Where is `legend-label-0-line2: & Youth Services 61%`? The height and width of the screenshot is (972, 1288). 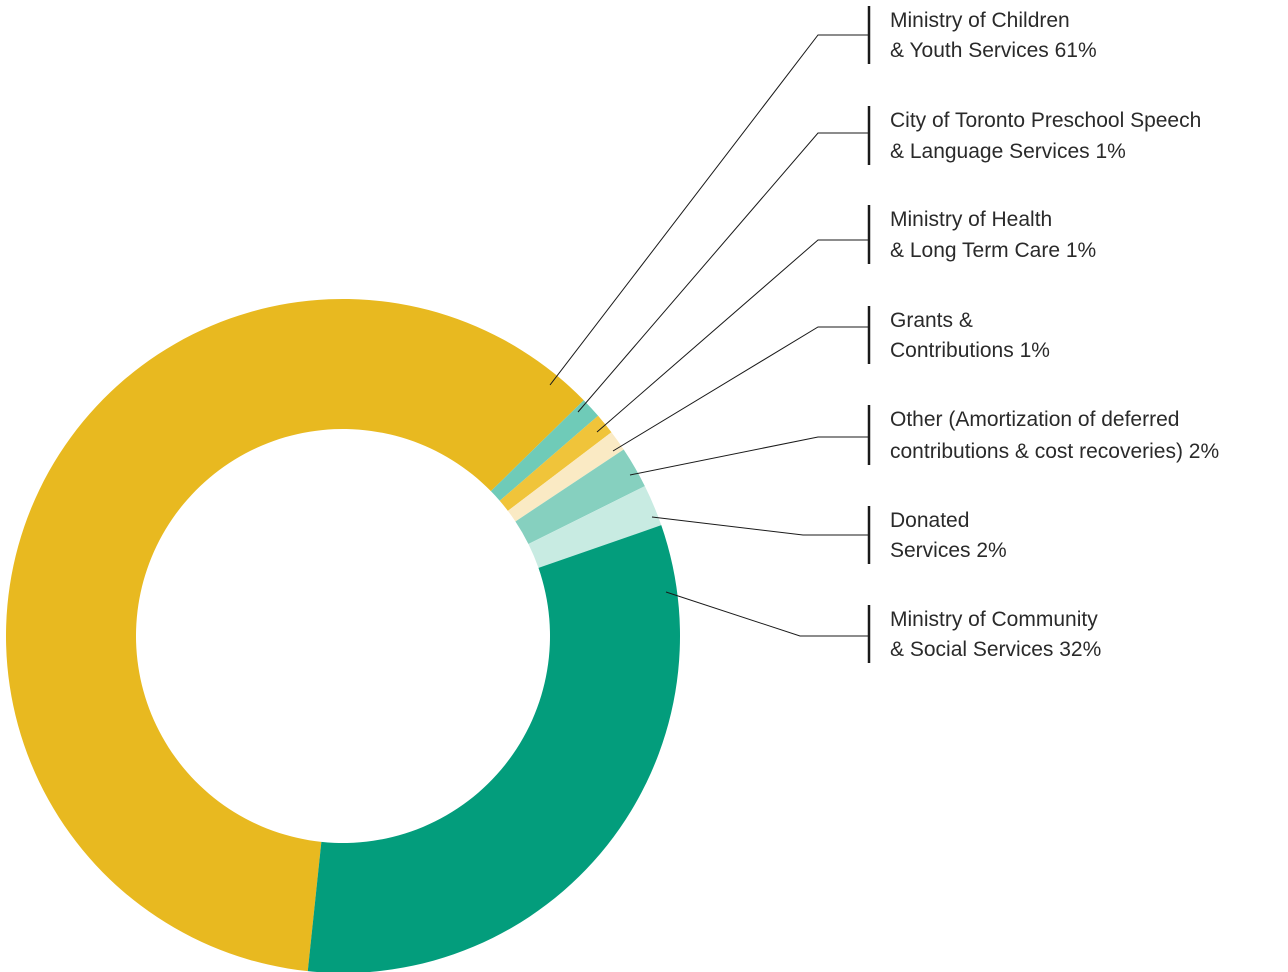 legend-label-0-line2: & Youth Services 61% is located at coordinates (993, 50).